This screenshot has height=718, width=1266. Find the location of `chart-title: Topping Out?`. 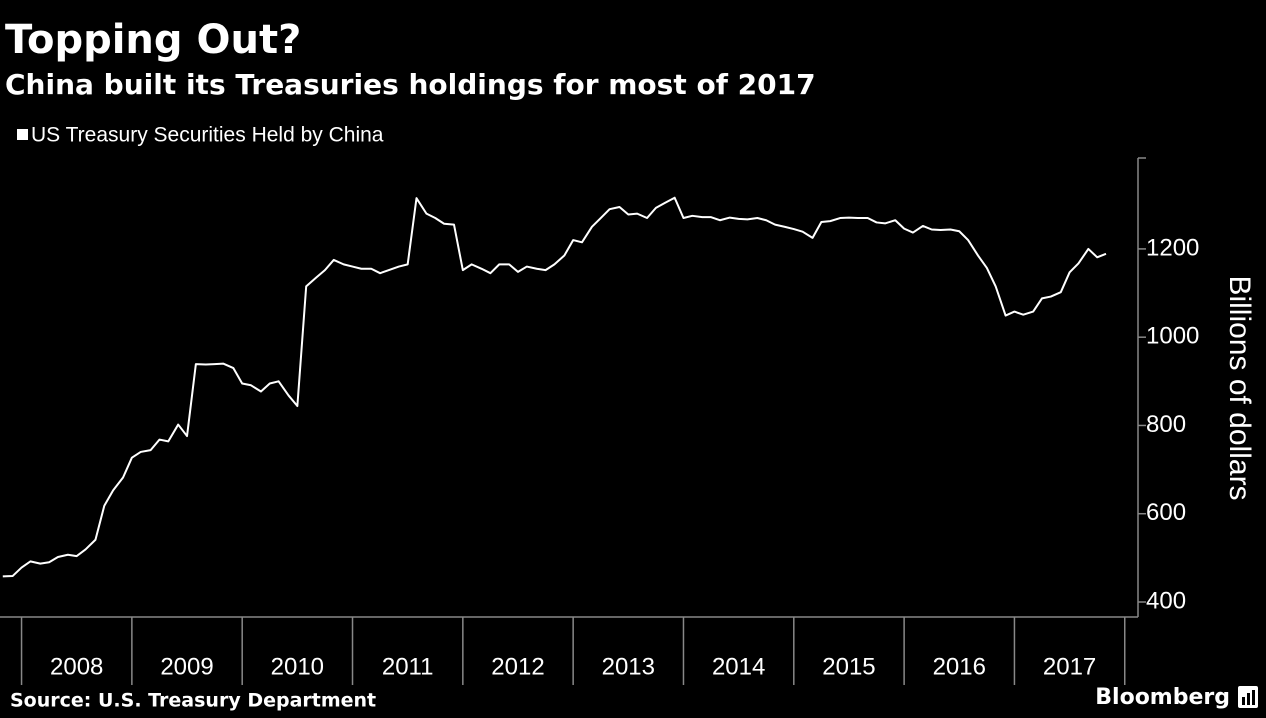

chart-title: Topping Out? is located at coordinates (153, 40).